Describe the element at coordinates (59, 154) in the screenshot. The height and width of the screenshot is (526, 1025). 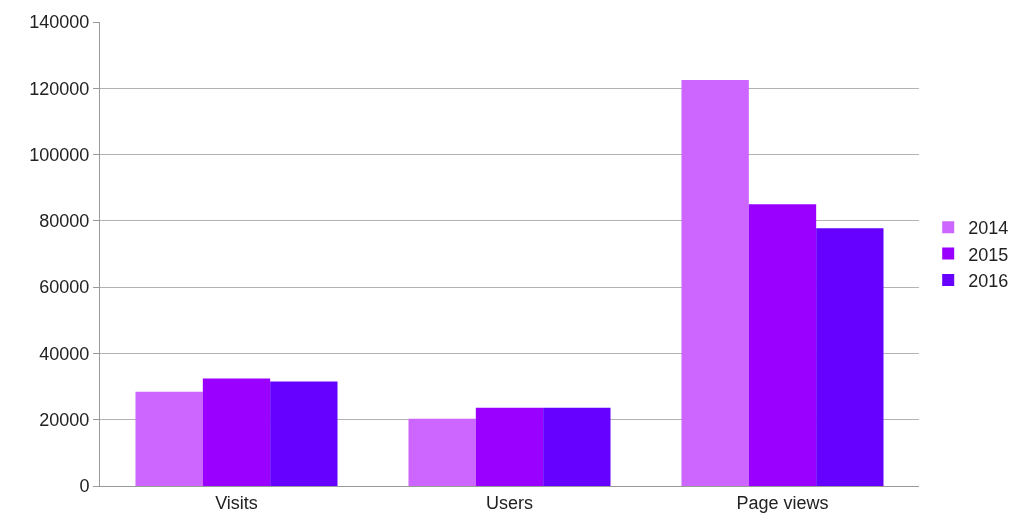
I see `y-tick-label: 100000` at that location.